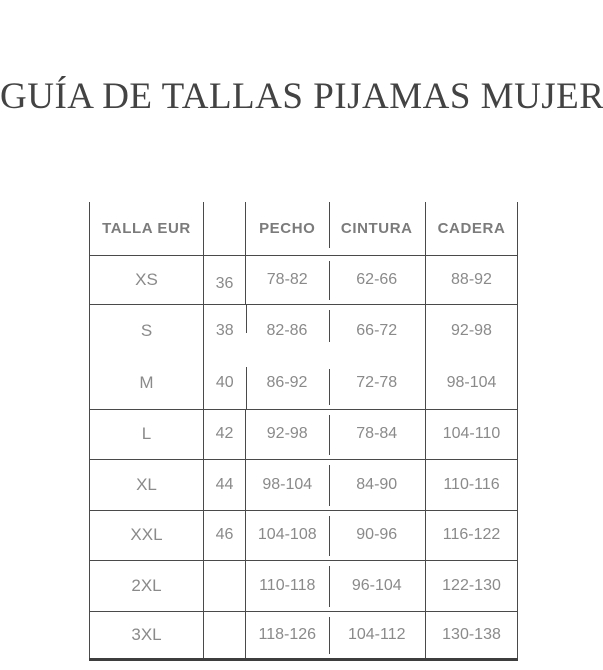  Describe the element at coordinates (287, 585) in the screenshot. I see `cell-pecho: 110-118` at that location.